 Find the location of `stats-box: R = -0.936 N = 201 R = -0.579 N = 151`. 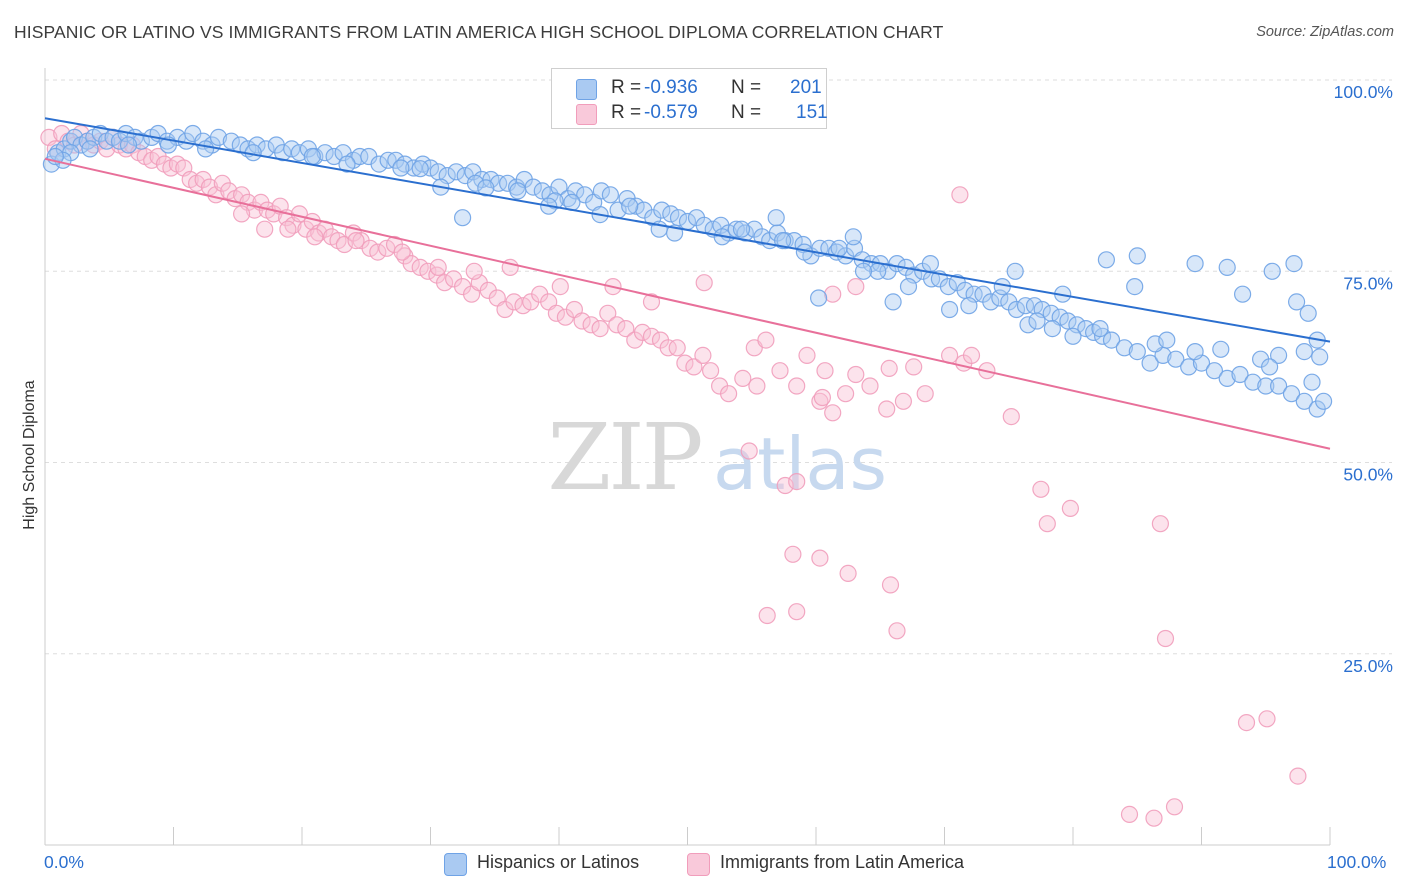

stats-box: R = -0.936 N = 201 R = -0.579 N = 151 is located at coordinates (689, 98).